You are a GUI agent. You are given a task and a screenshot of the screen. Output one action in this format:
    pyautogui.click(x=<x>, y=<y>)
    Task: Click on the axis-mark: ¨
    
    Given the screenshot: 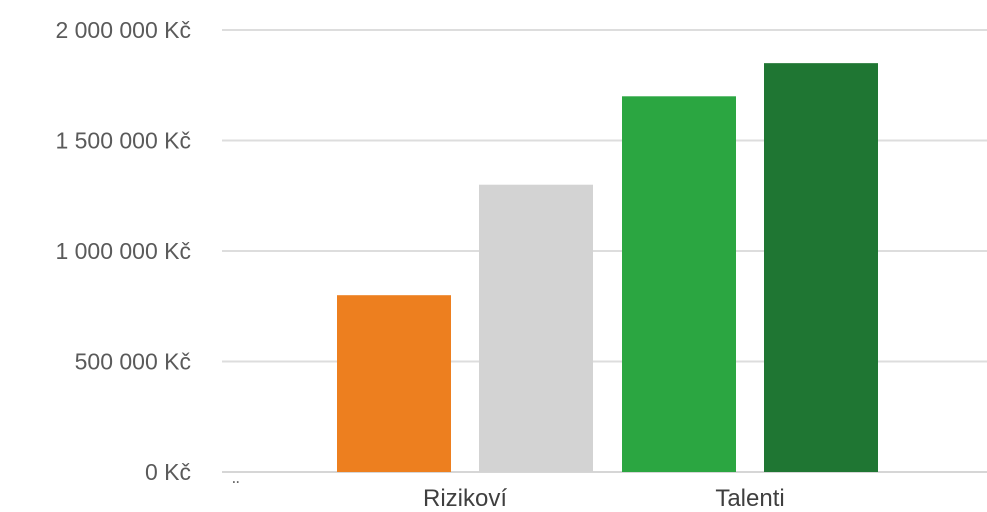 What is the action you would take?
    pyautogui.click(x=236, y=489)
    